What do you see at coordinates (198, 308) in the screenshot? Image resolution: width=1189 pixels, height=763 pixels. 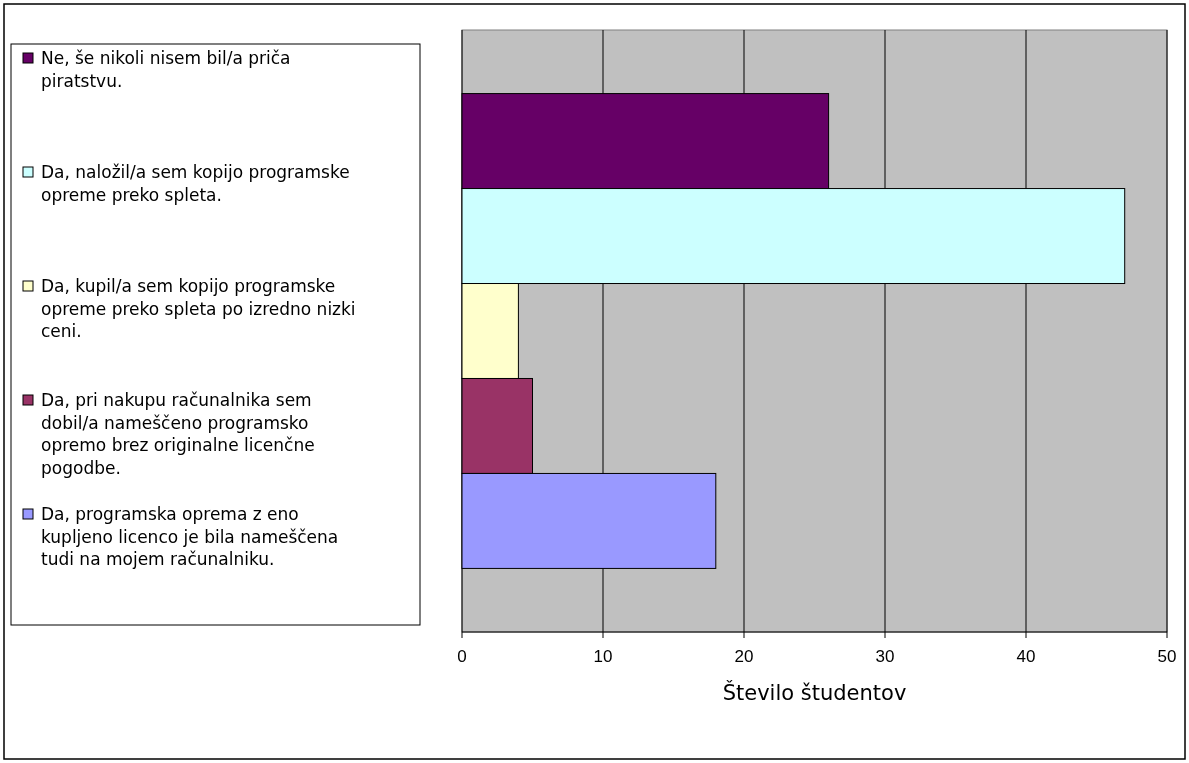 I see `legend-label: Da, kupil/a sem kopijo programske opreme preko spleta po izredno nizki ceni.` at bounding box center [198, 308].